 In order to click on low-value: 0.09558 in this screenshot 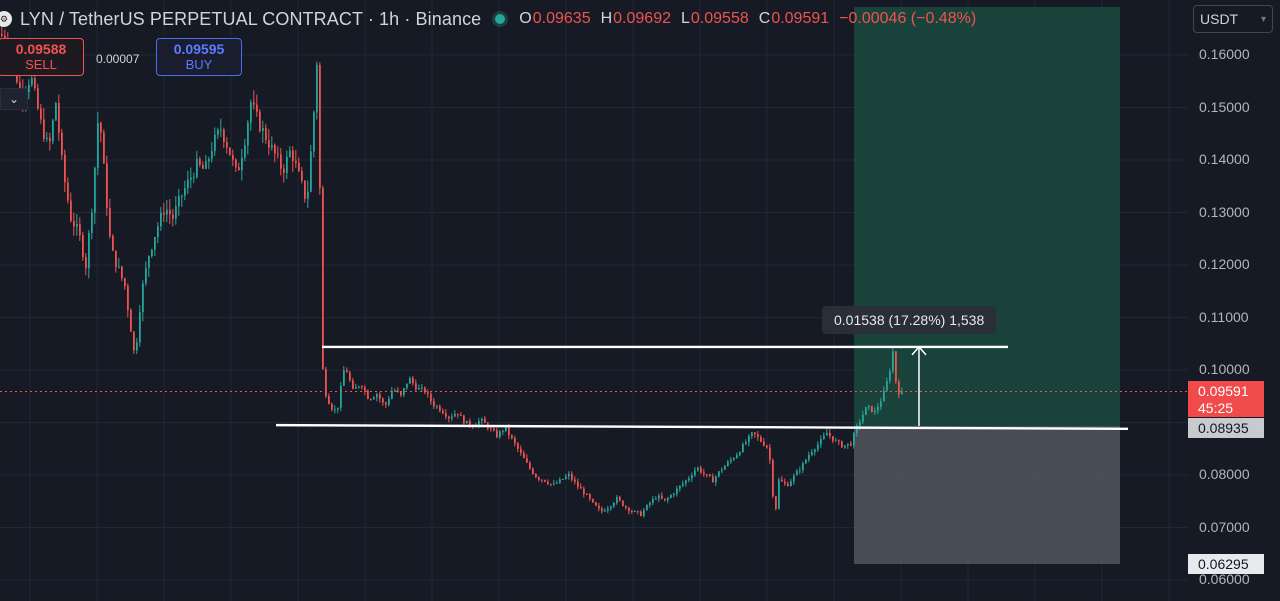, I will do `click(719, 18)`.